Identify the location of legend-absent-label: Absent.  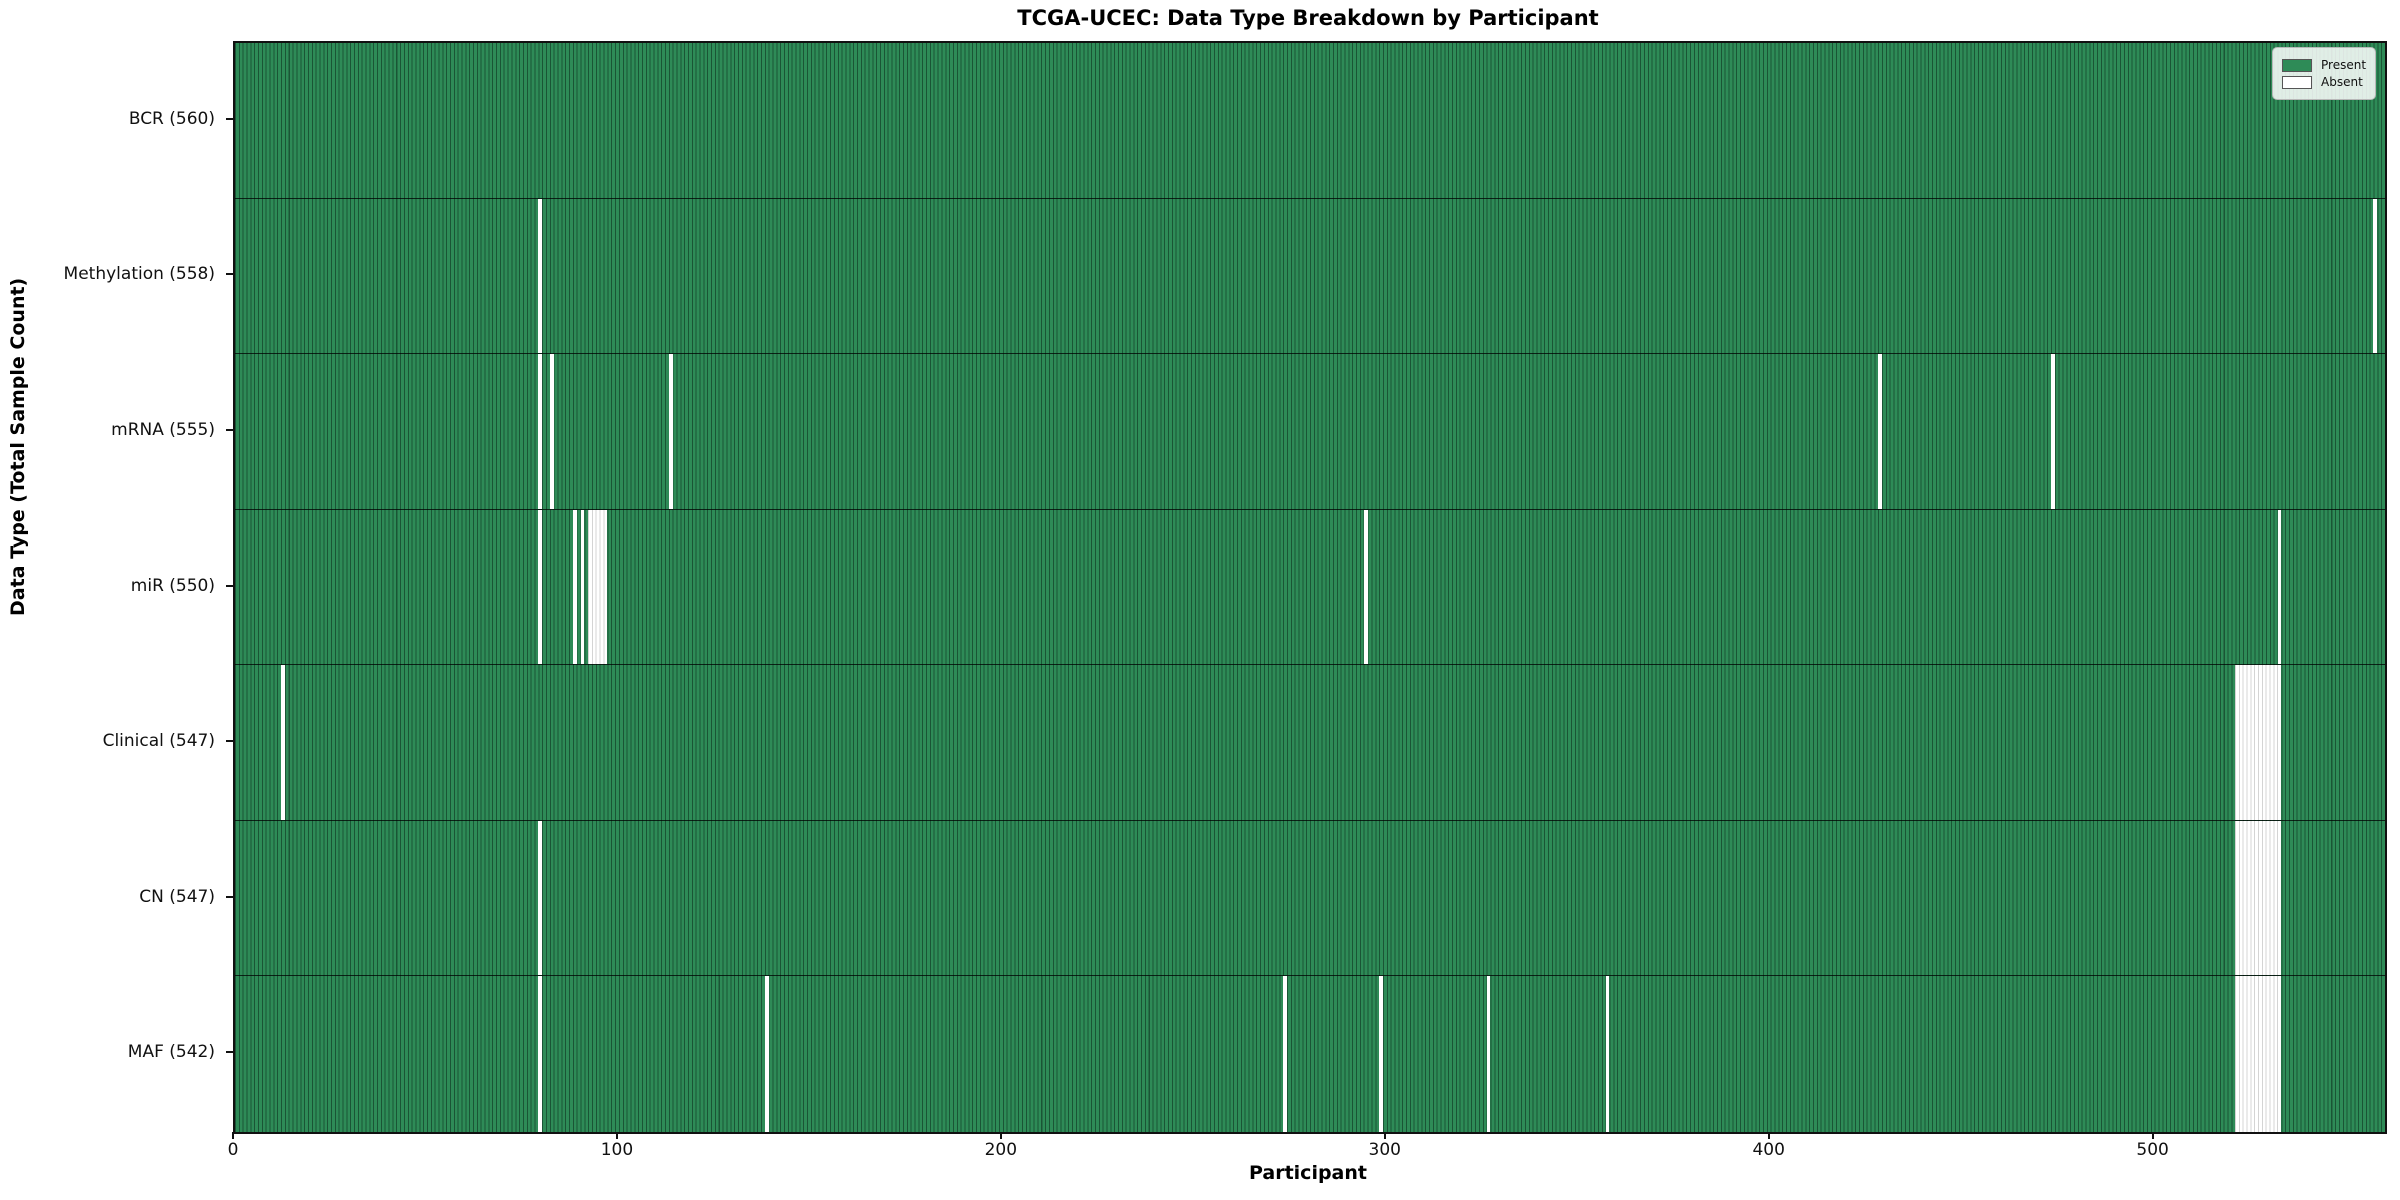
(2342, 82).